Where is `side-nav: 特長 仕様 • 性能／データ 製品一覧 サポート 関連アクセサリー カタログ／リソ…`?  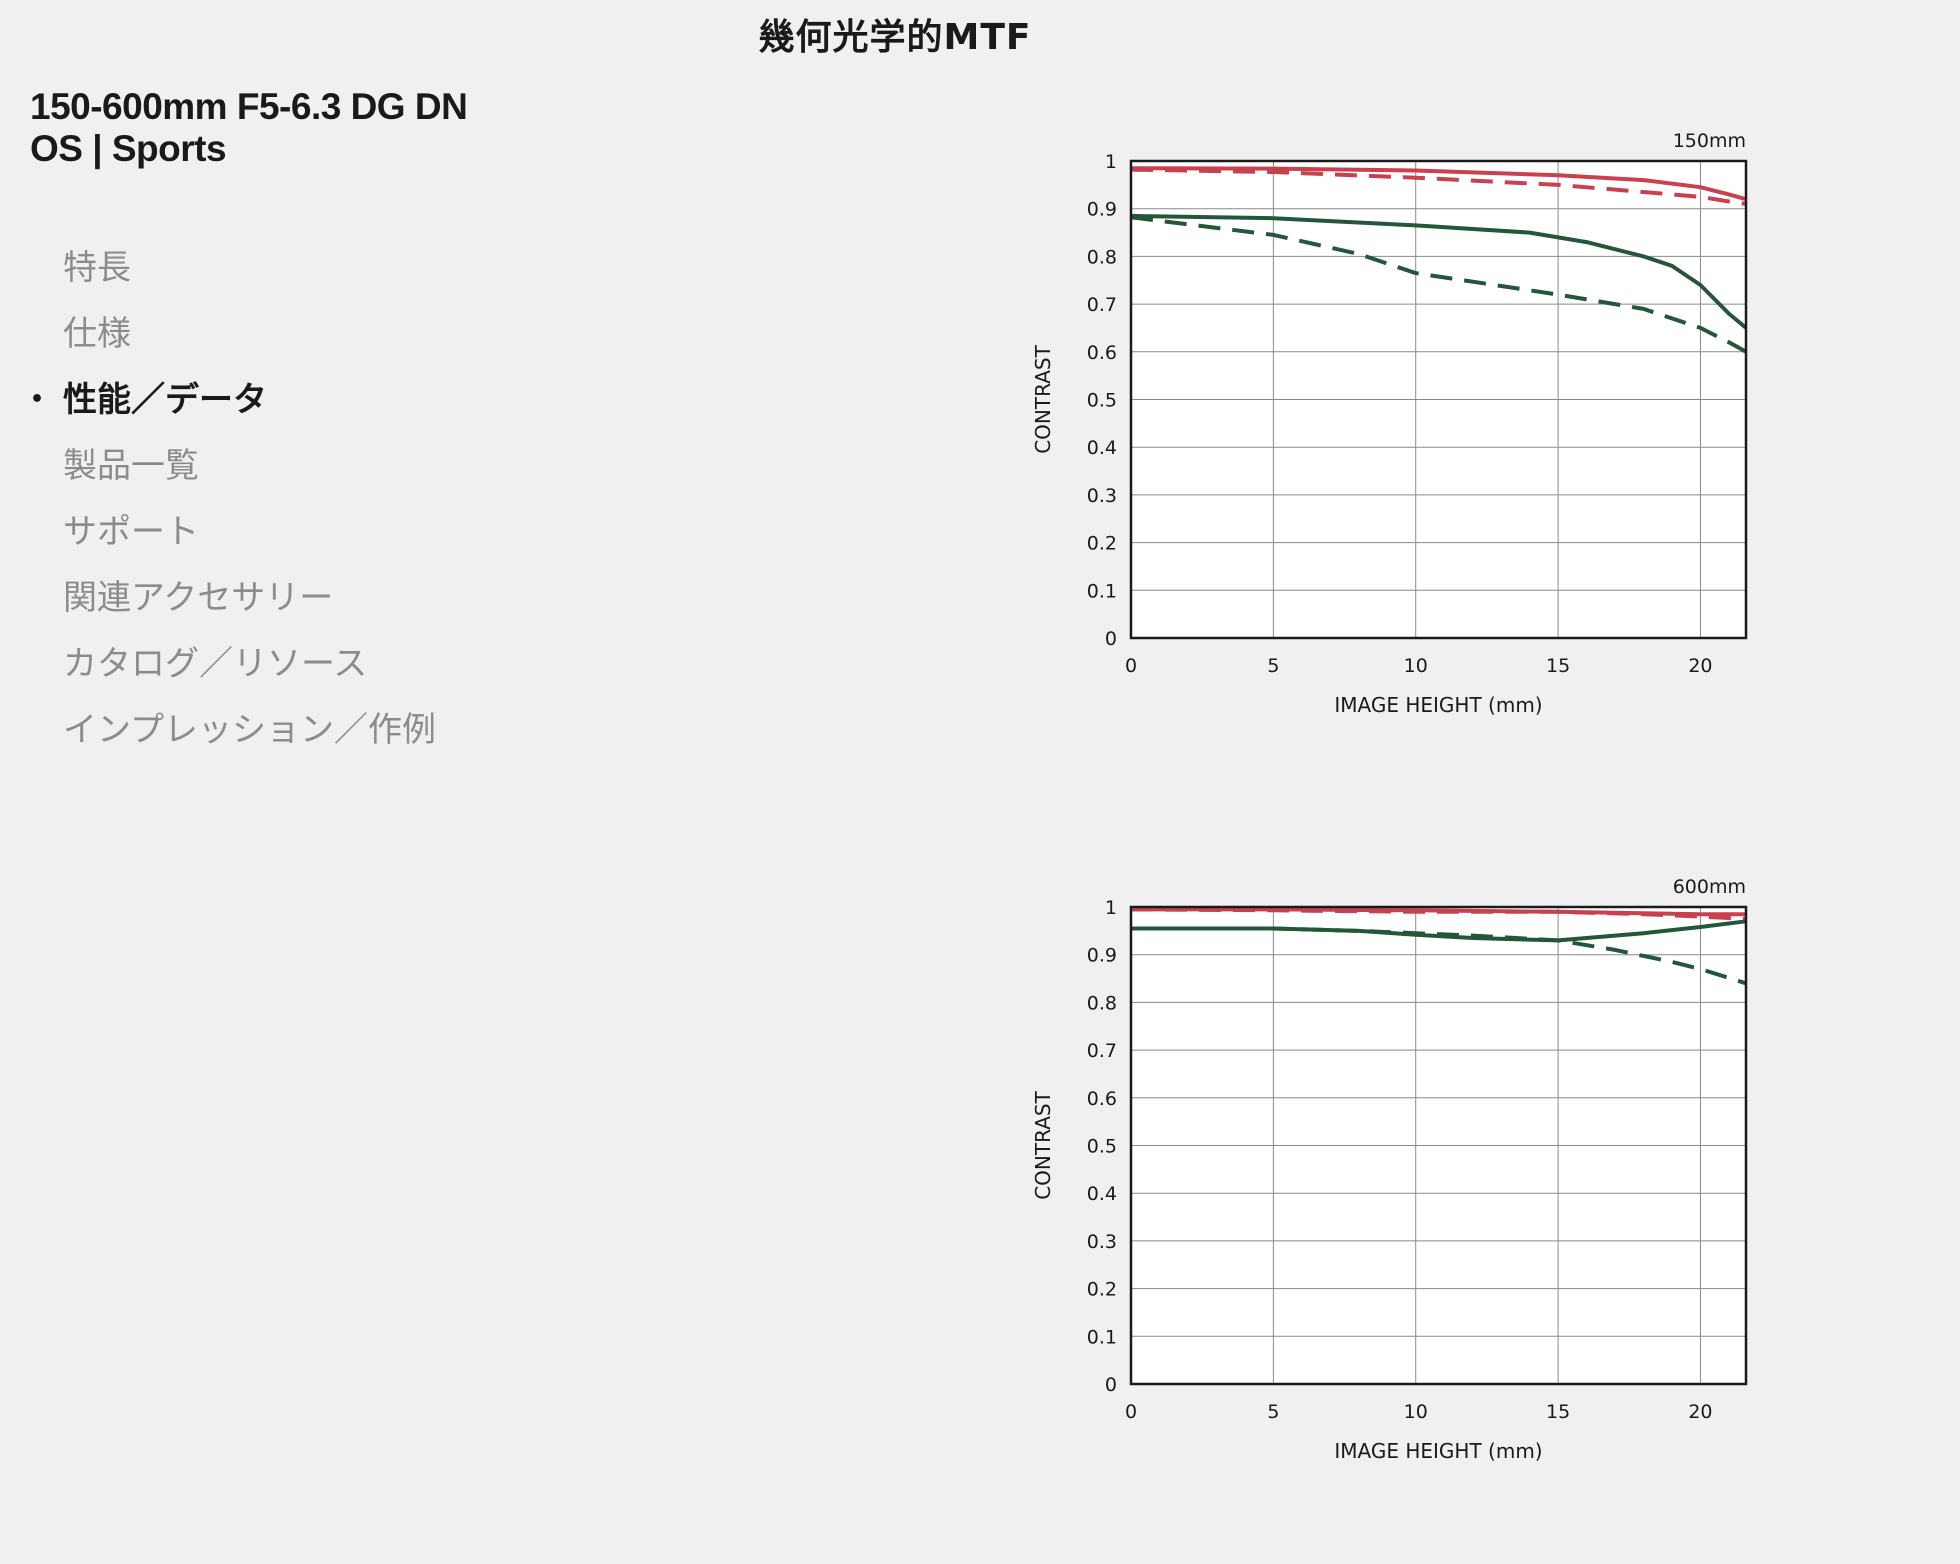 side-nav: 特長 仕様 • 性能／データ 製品一覧 サポート 関連アクセサリー カタログ／リソ… is located at coordinates (233, 504).